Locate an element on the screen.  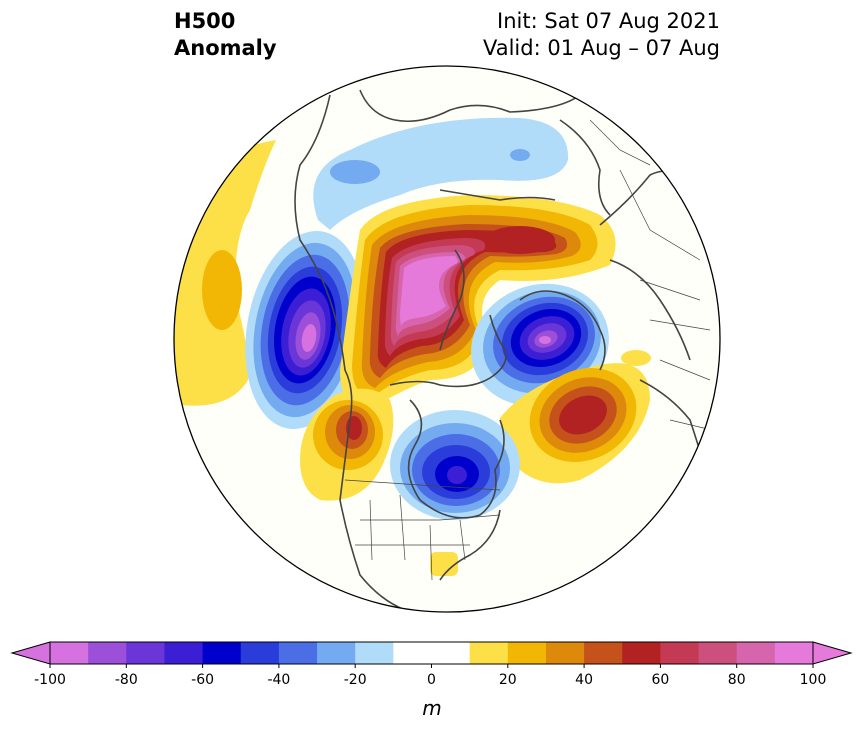
colorbar: -100 -80 -60 -40 -20 0 20 40 60 80 100 m is located at coordinates (431, 680).